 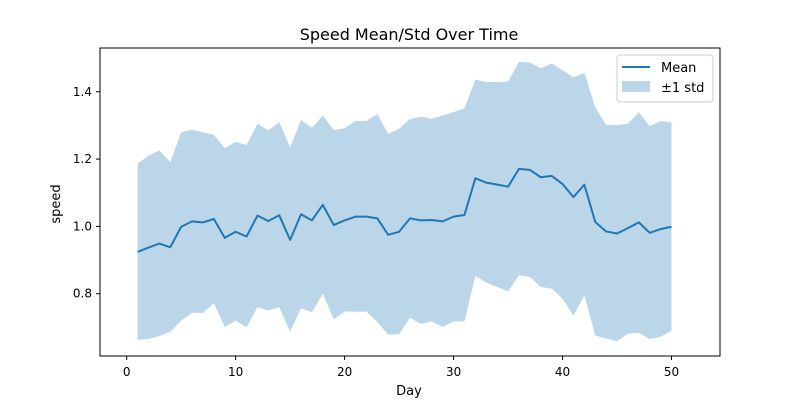 What do you see at coordinates (56, 203) in the screenshot?
I see `y-axis-label: speed` at bounding box center [56, 203].